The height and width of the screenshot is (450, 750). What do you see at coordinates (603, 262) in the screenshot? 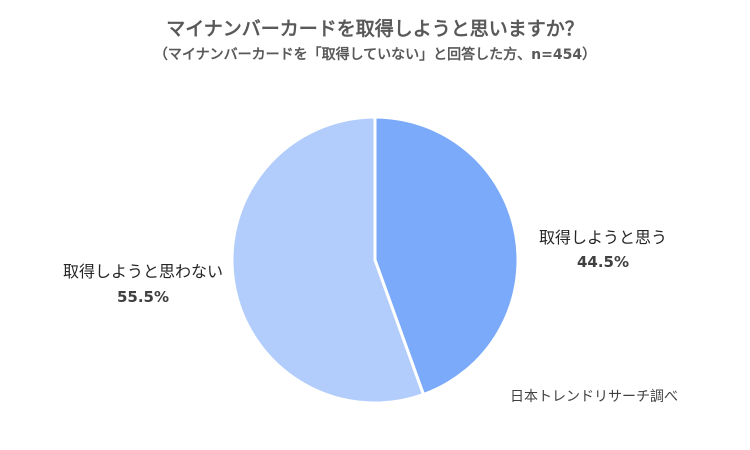
I see `slice-value-yes: 44.5%` at bounding box center [603, 262].